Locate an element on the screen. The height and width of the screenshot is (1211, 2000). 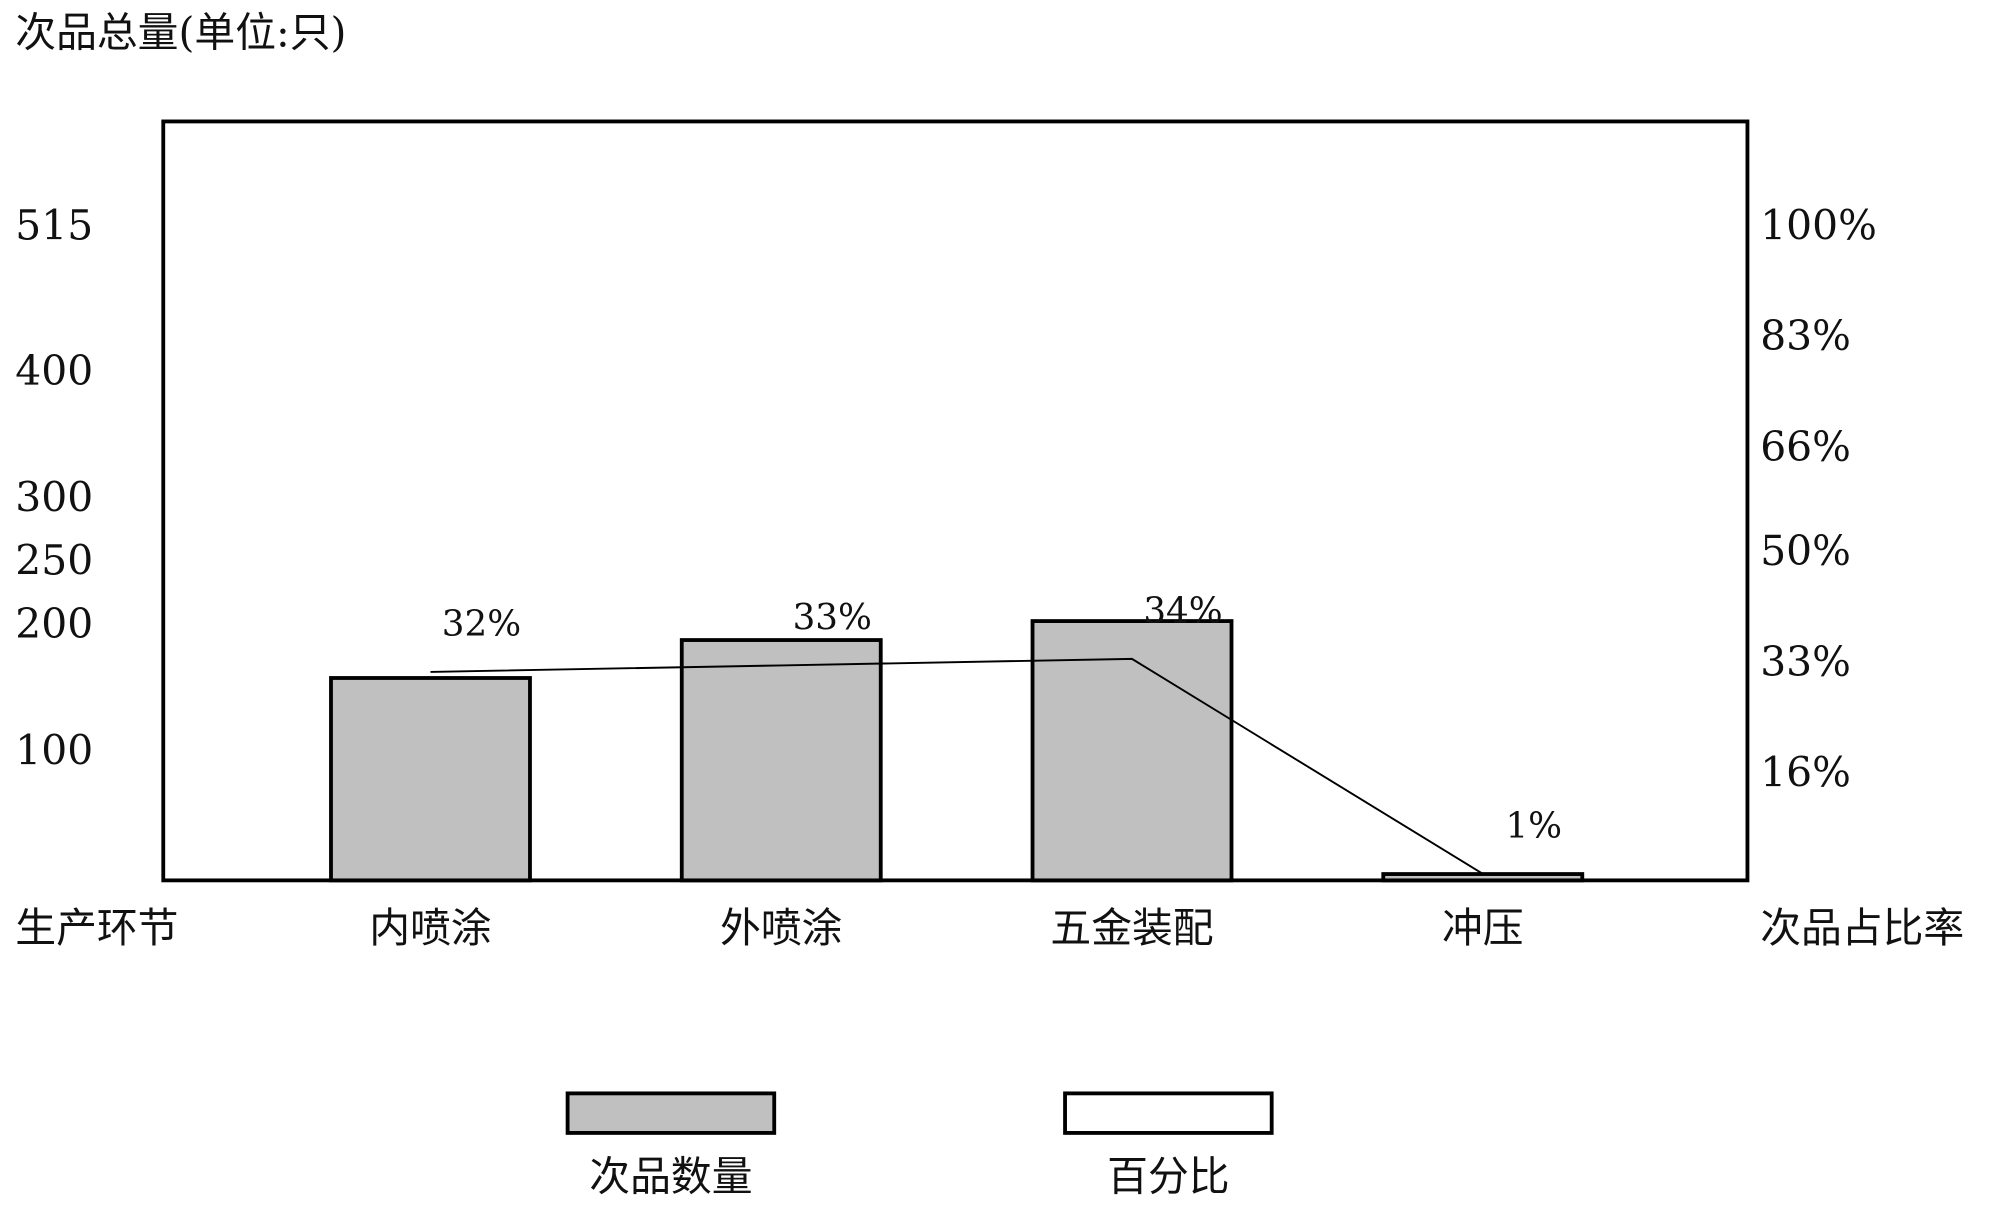
y2-axis-label: 次品占比率 is located at coordinates (1862, 928).